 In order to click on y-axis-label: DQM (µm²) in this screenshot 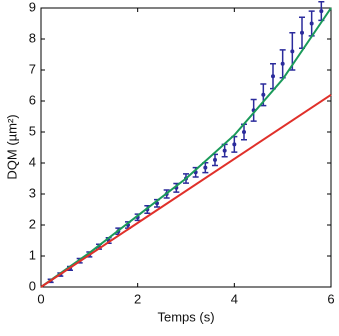, I will do `click(11, 146)`.